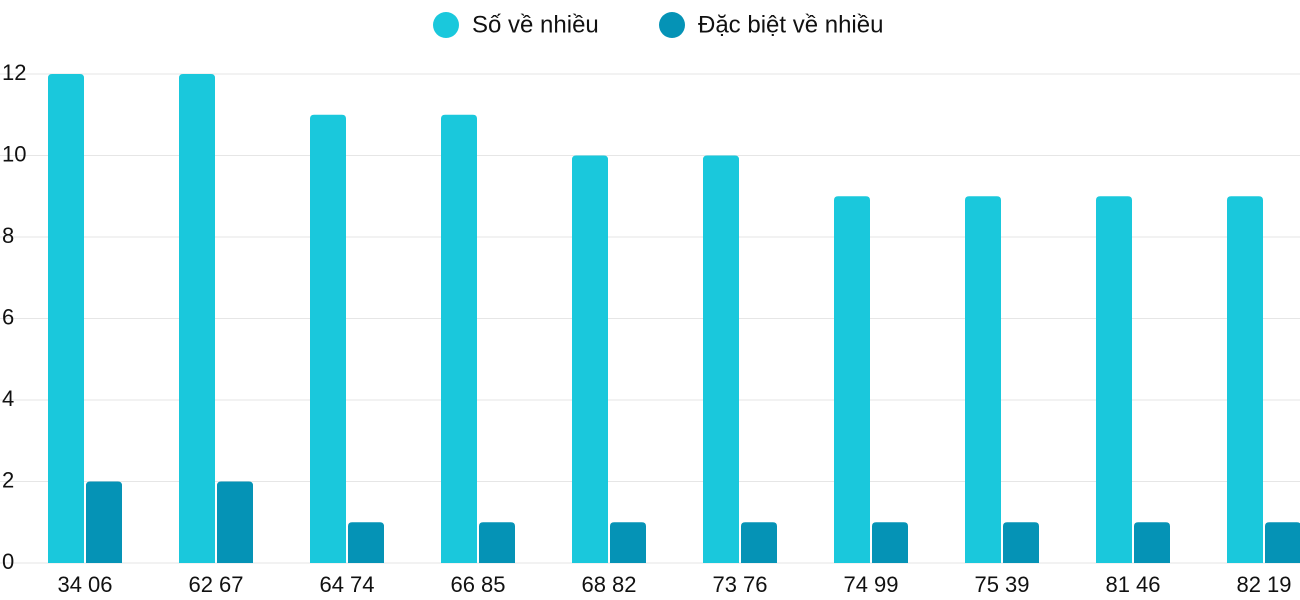 The image size is (1300, 600). I want to click on y-tick-label: 2, so click(8, 479).